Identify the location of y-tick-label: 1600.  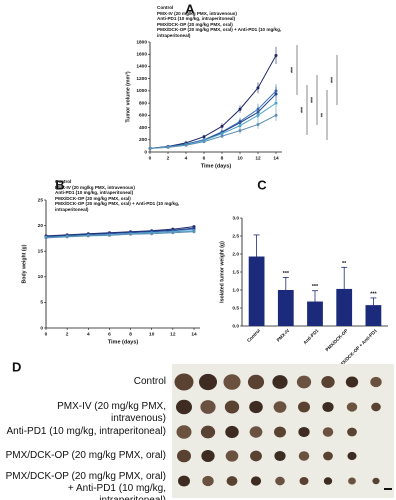
(141, 54).